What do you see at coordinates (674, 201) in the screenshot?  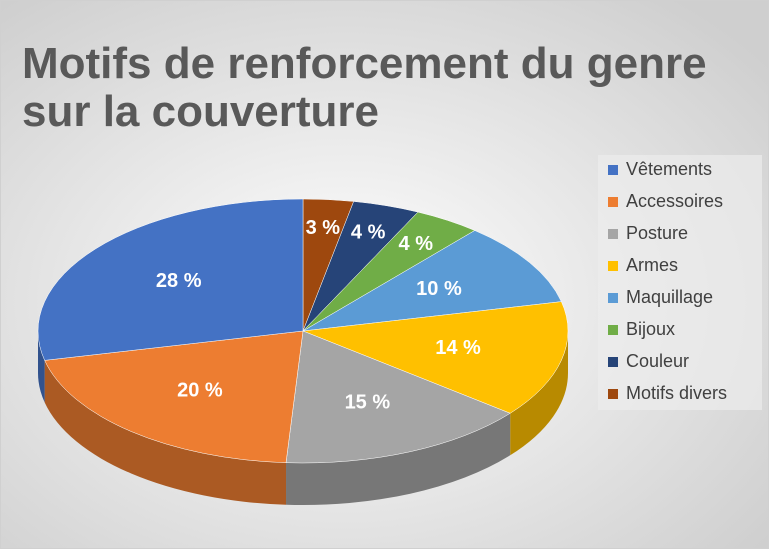 I see `legend-label: Accessoires` at bounding box center [674, 201].